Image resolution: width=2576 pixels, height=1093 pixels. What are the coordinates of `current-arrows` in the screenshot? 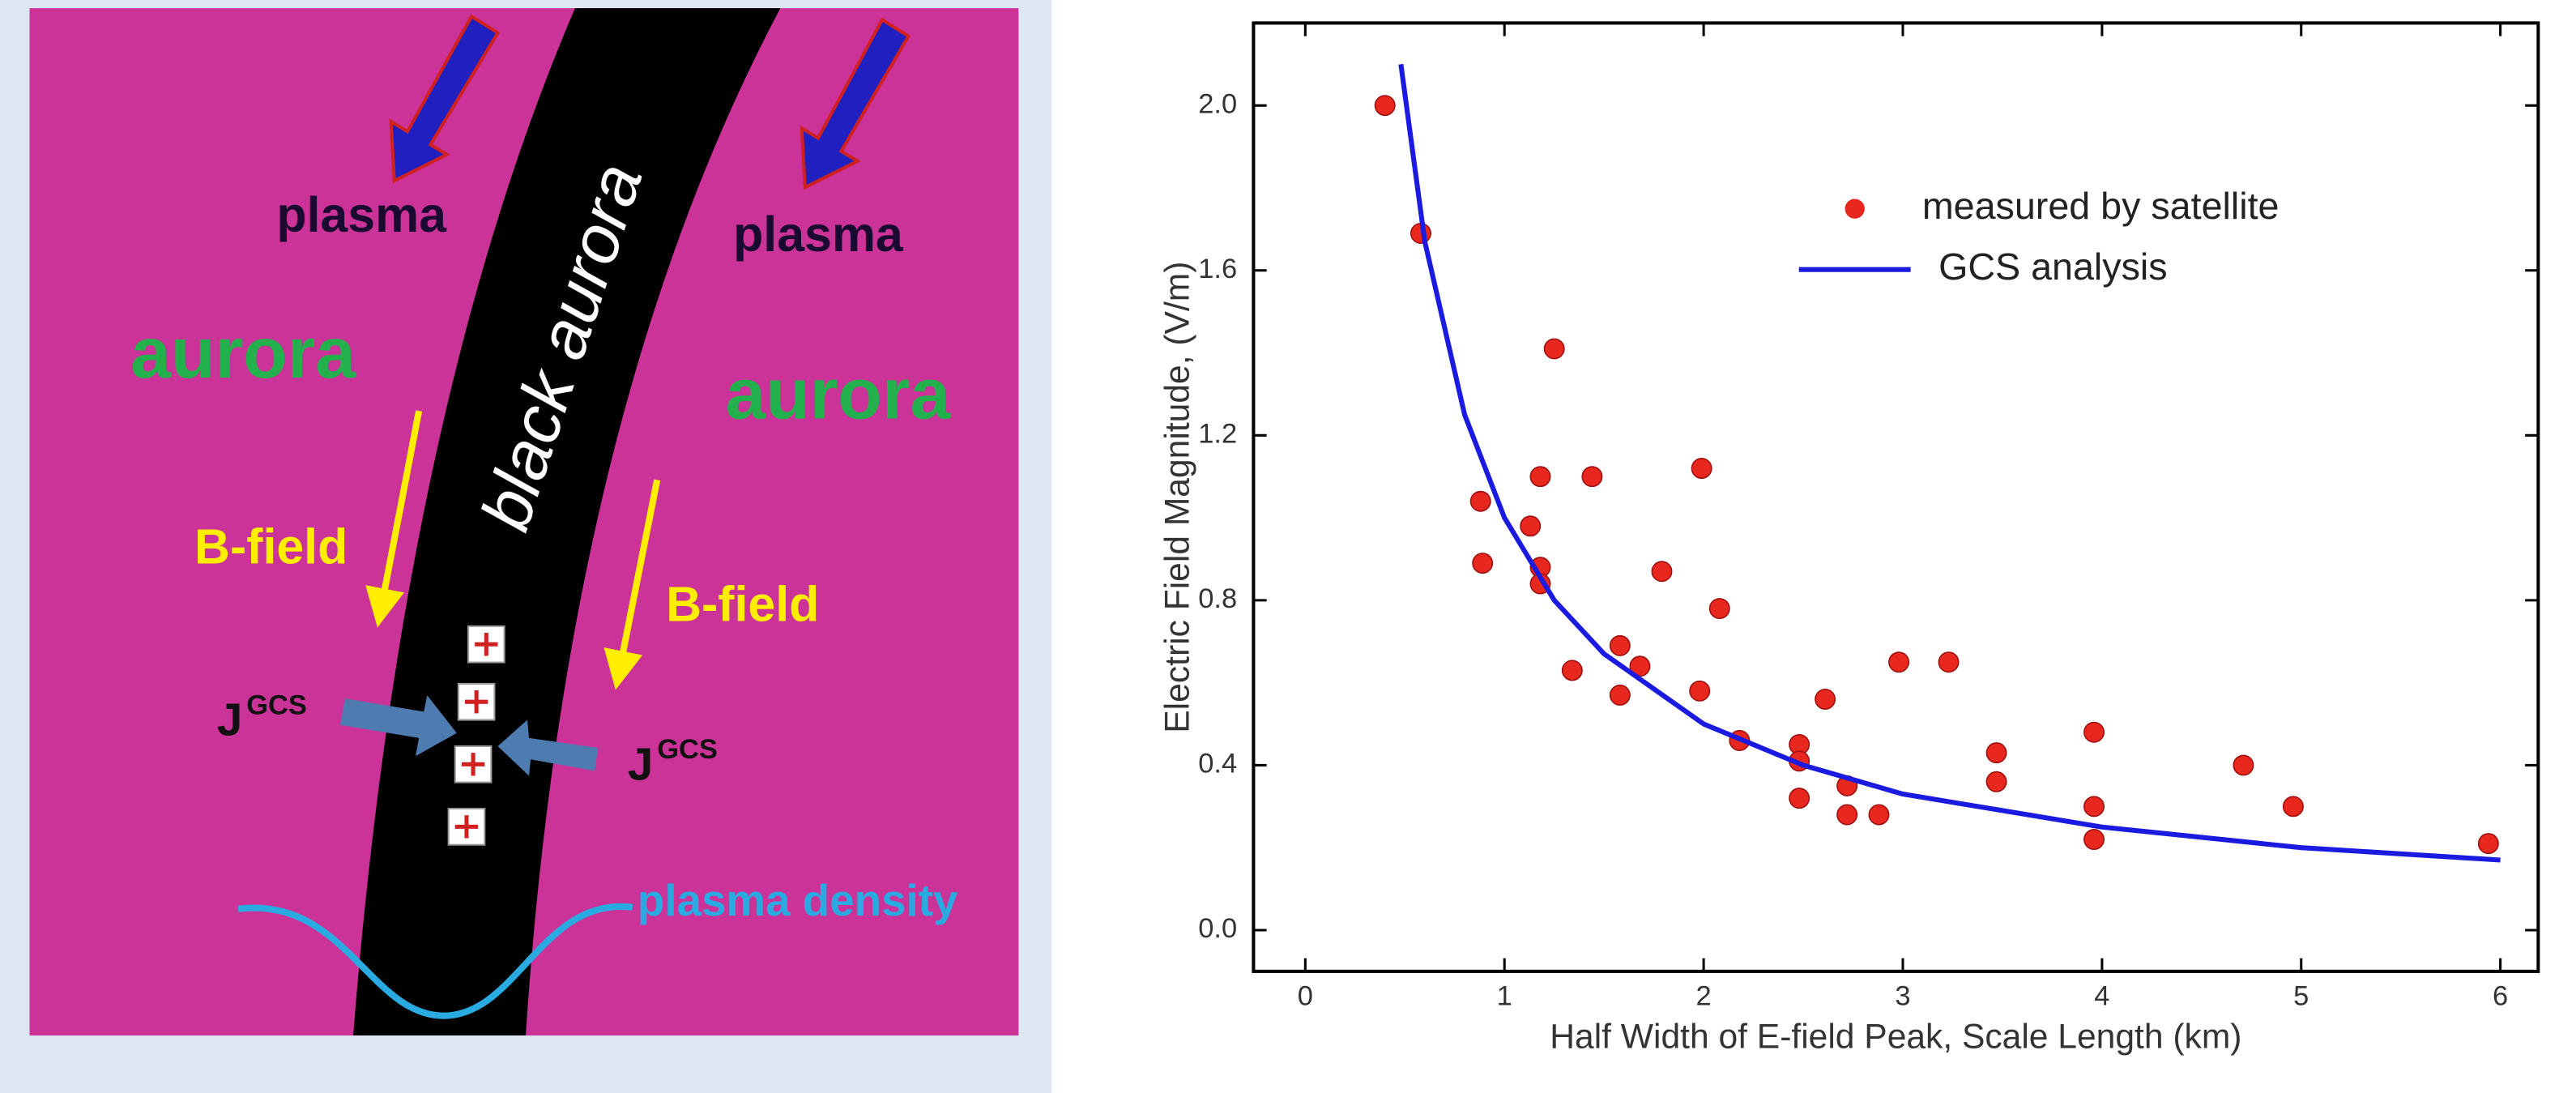 It's located at (469, 735).